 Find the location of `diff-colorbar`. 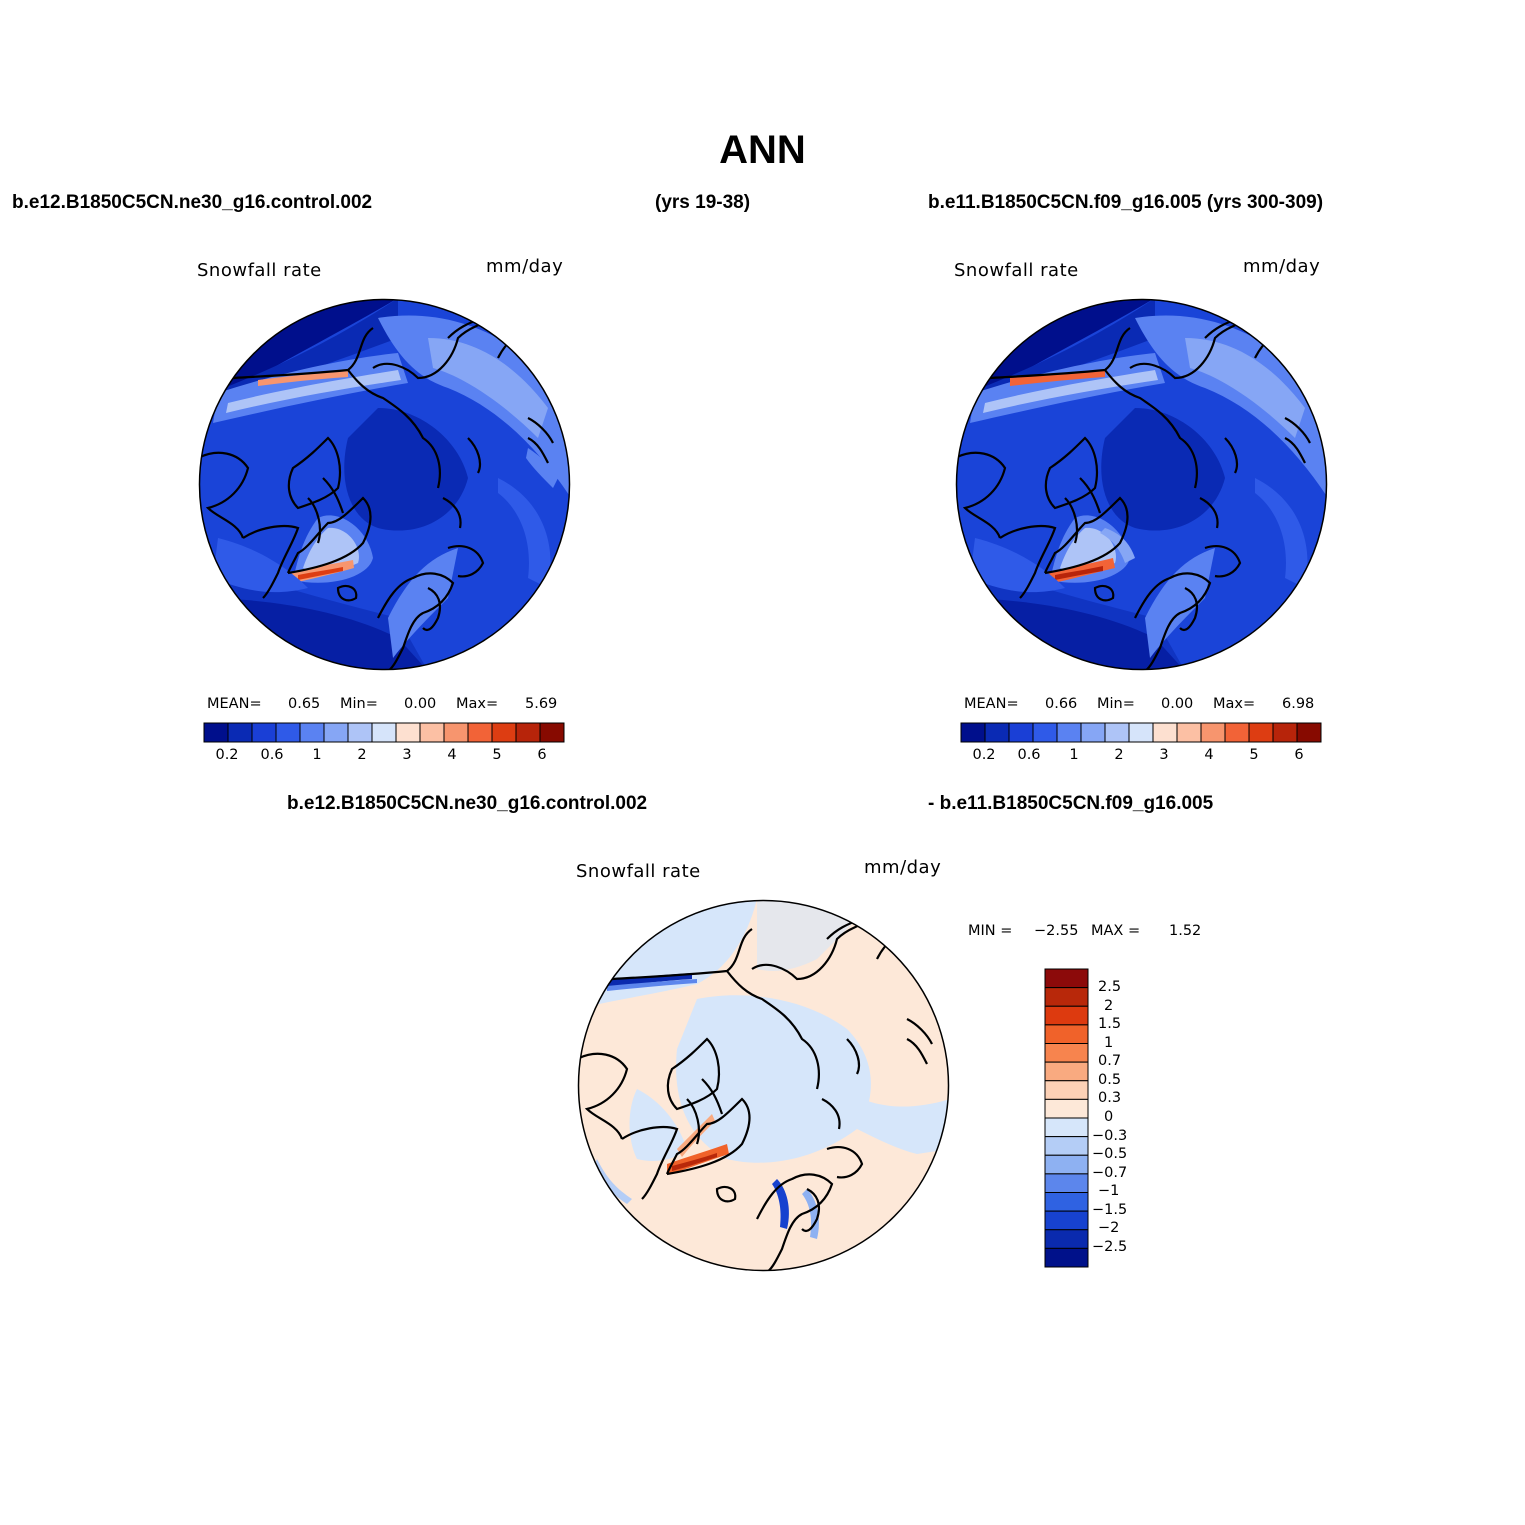

diff-colorbar is located at coordinates (1066, 1118).